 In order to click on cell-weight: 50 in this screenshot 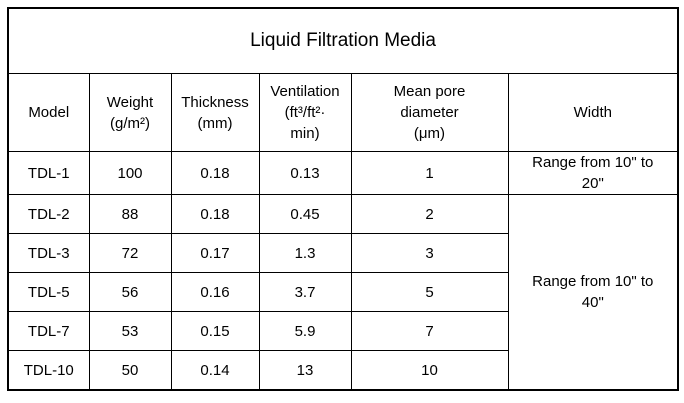, I will do `click(130, 370)`.